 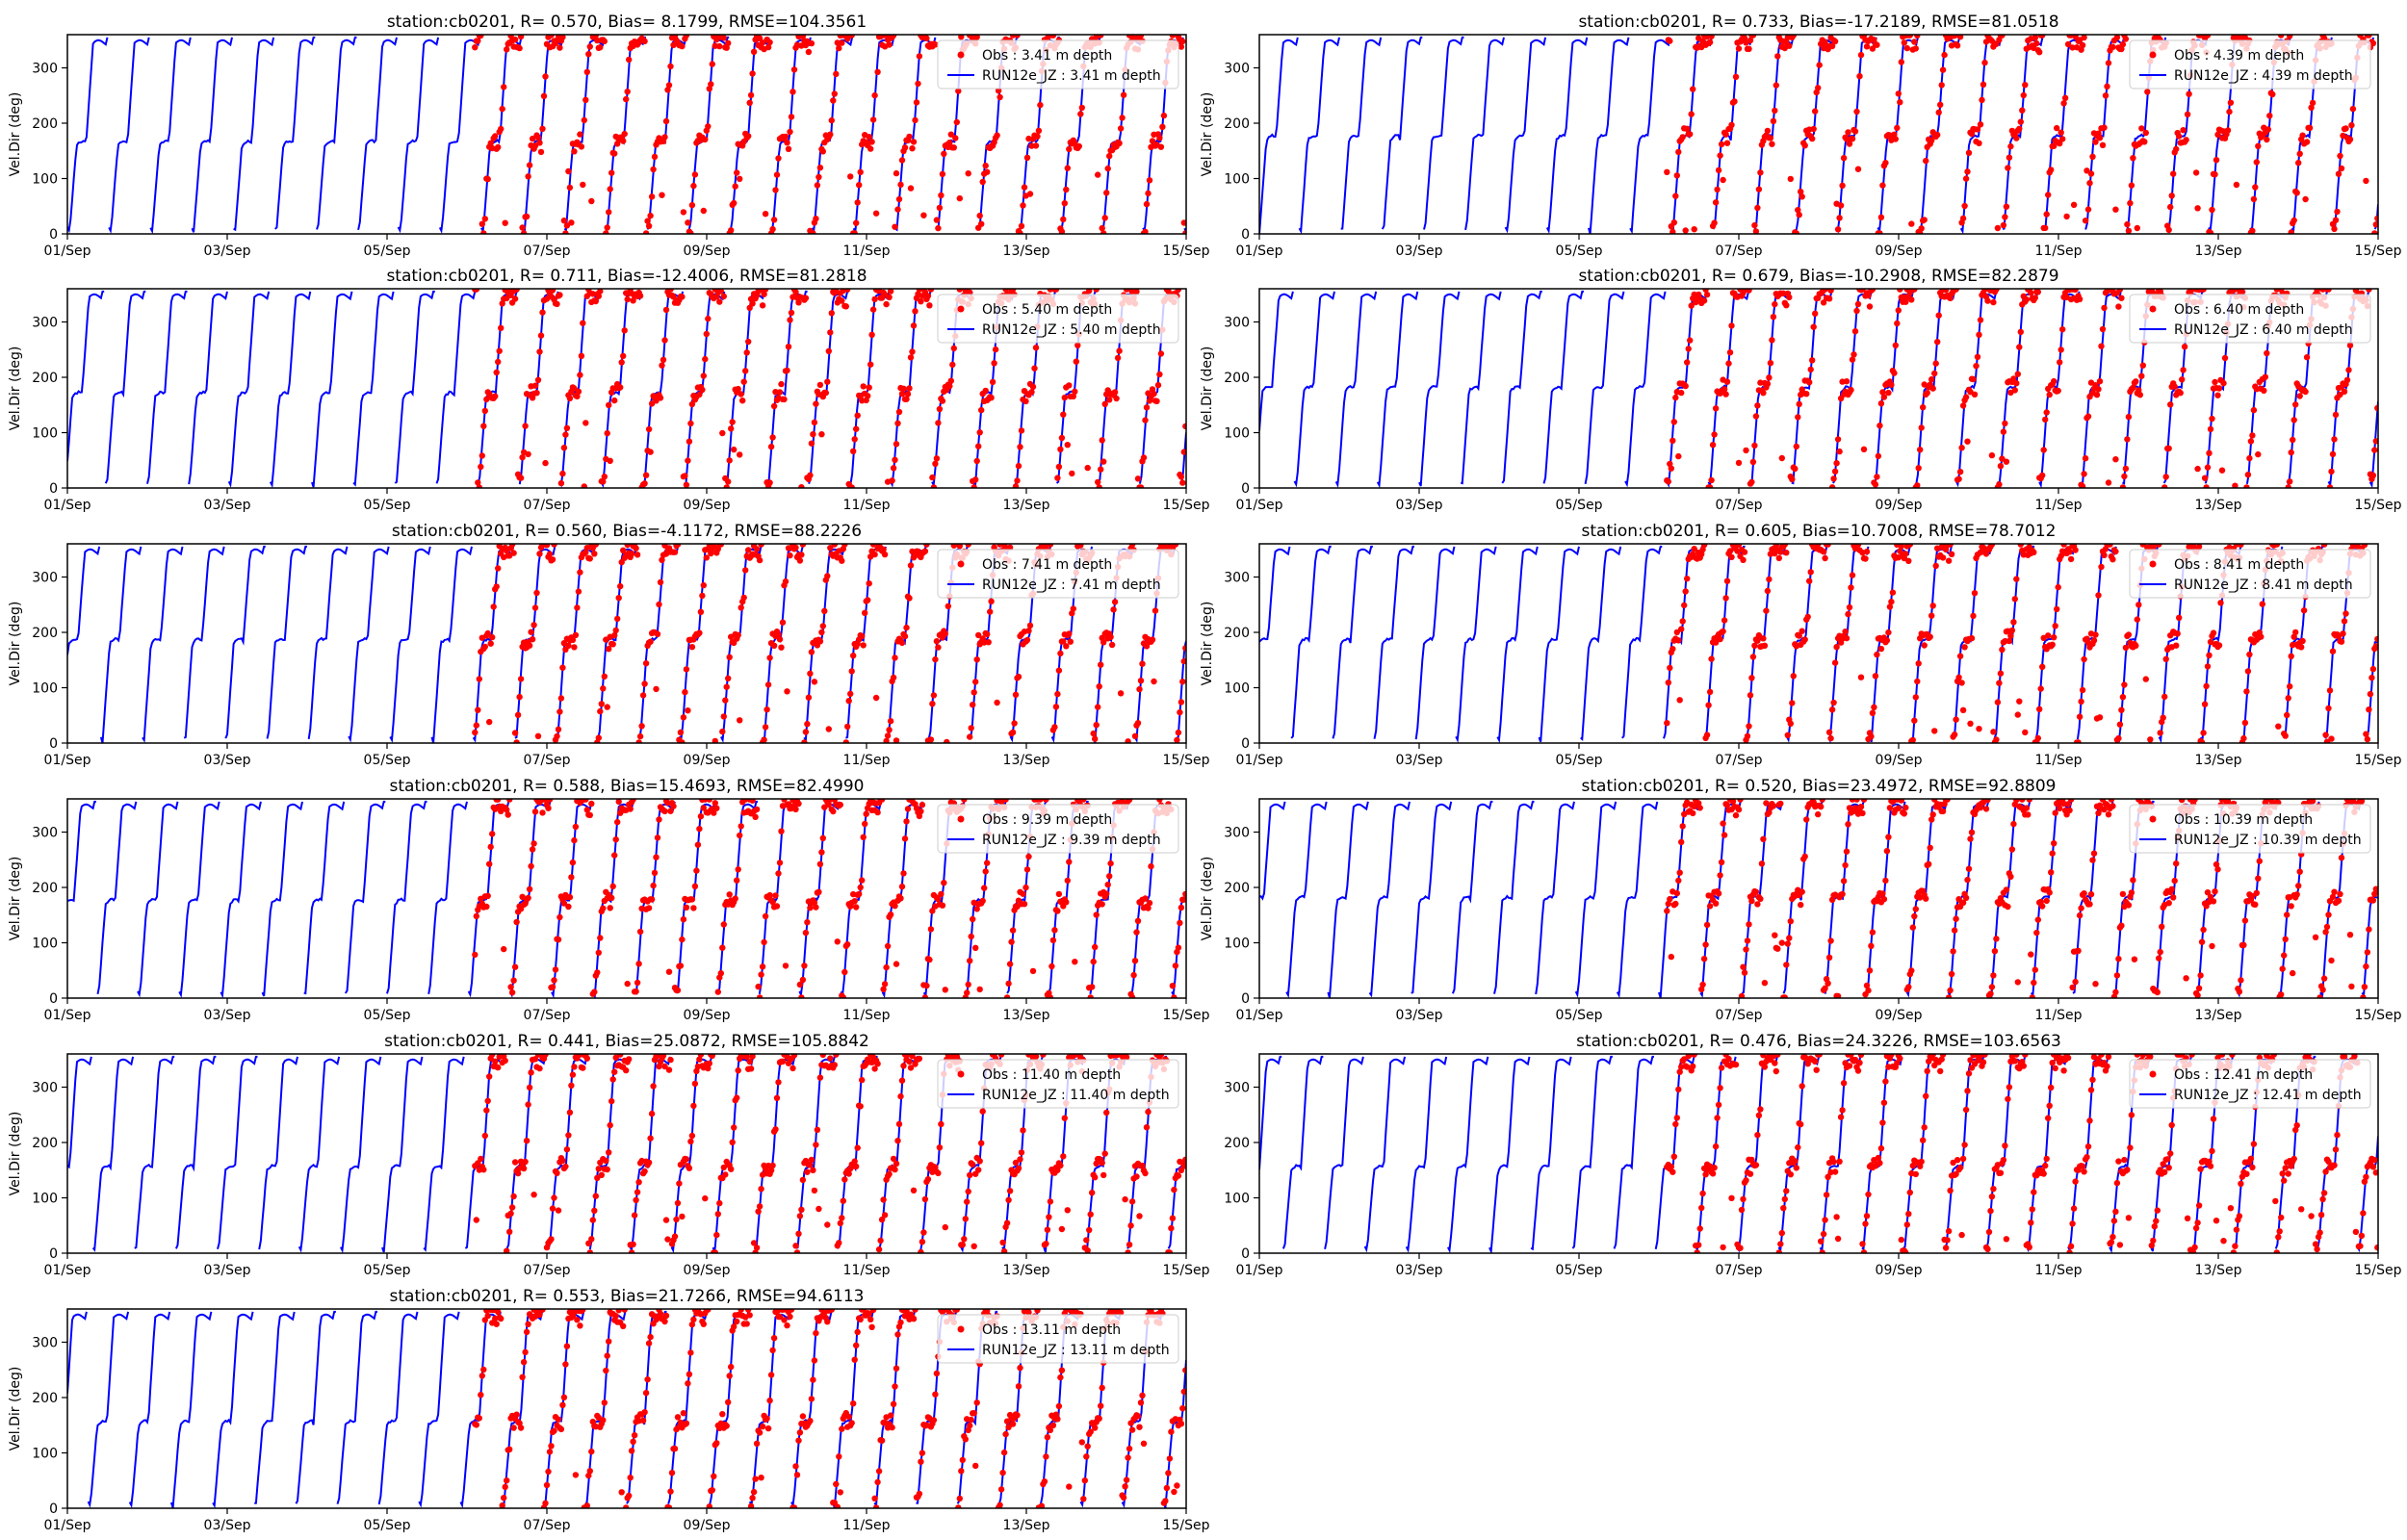 What do you see at coordinates (67, 1015) in the screenshot?
I see `x-tick-label: 01/Sep` at bounding box center [67, 1015].